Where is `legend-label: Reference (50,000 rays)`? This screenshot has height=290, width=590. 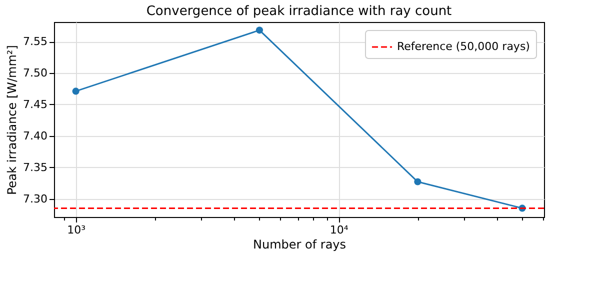
legend-label: Reference (50,000 rays) is located at coordinates (463, 46).